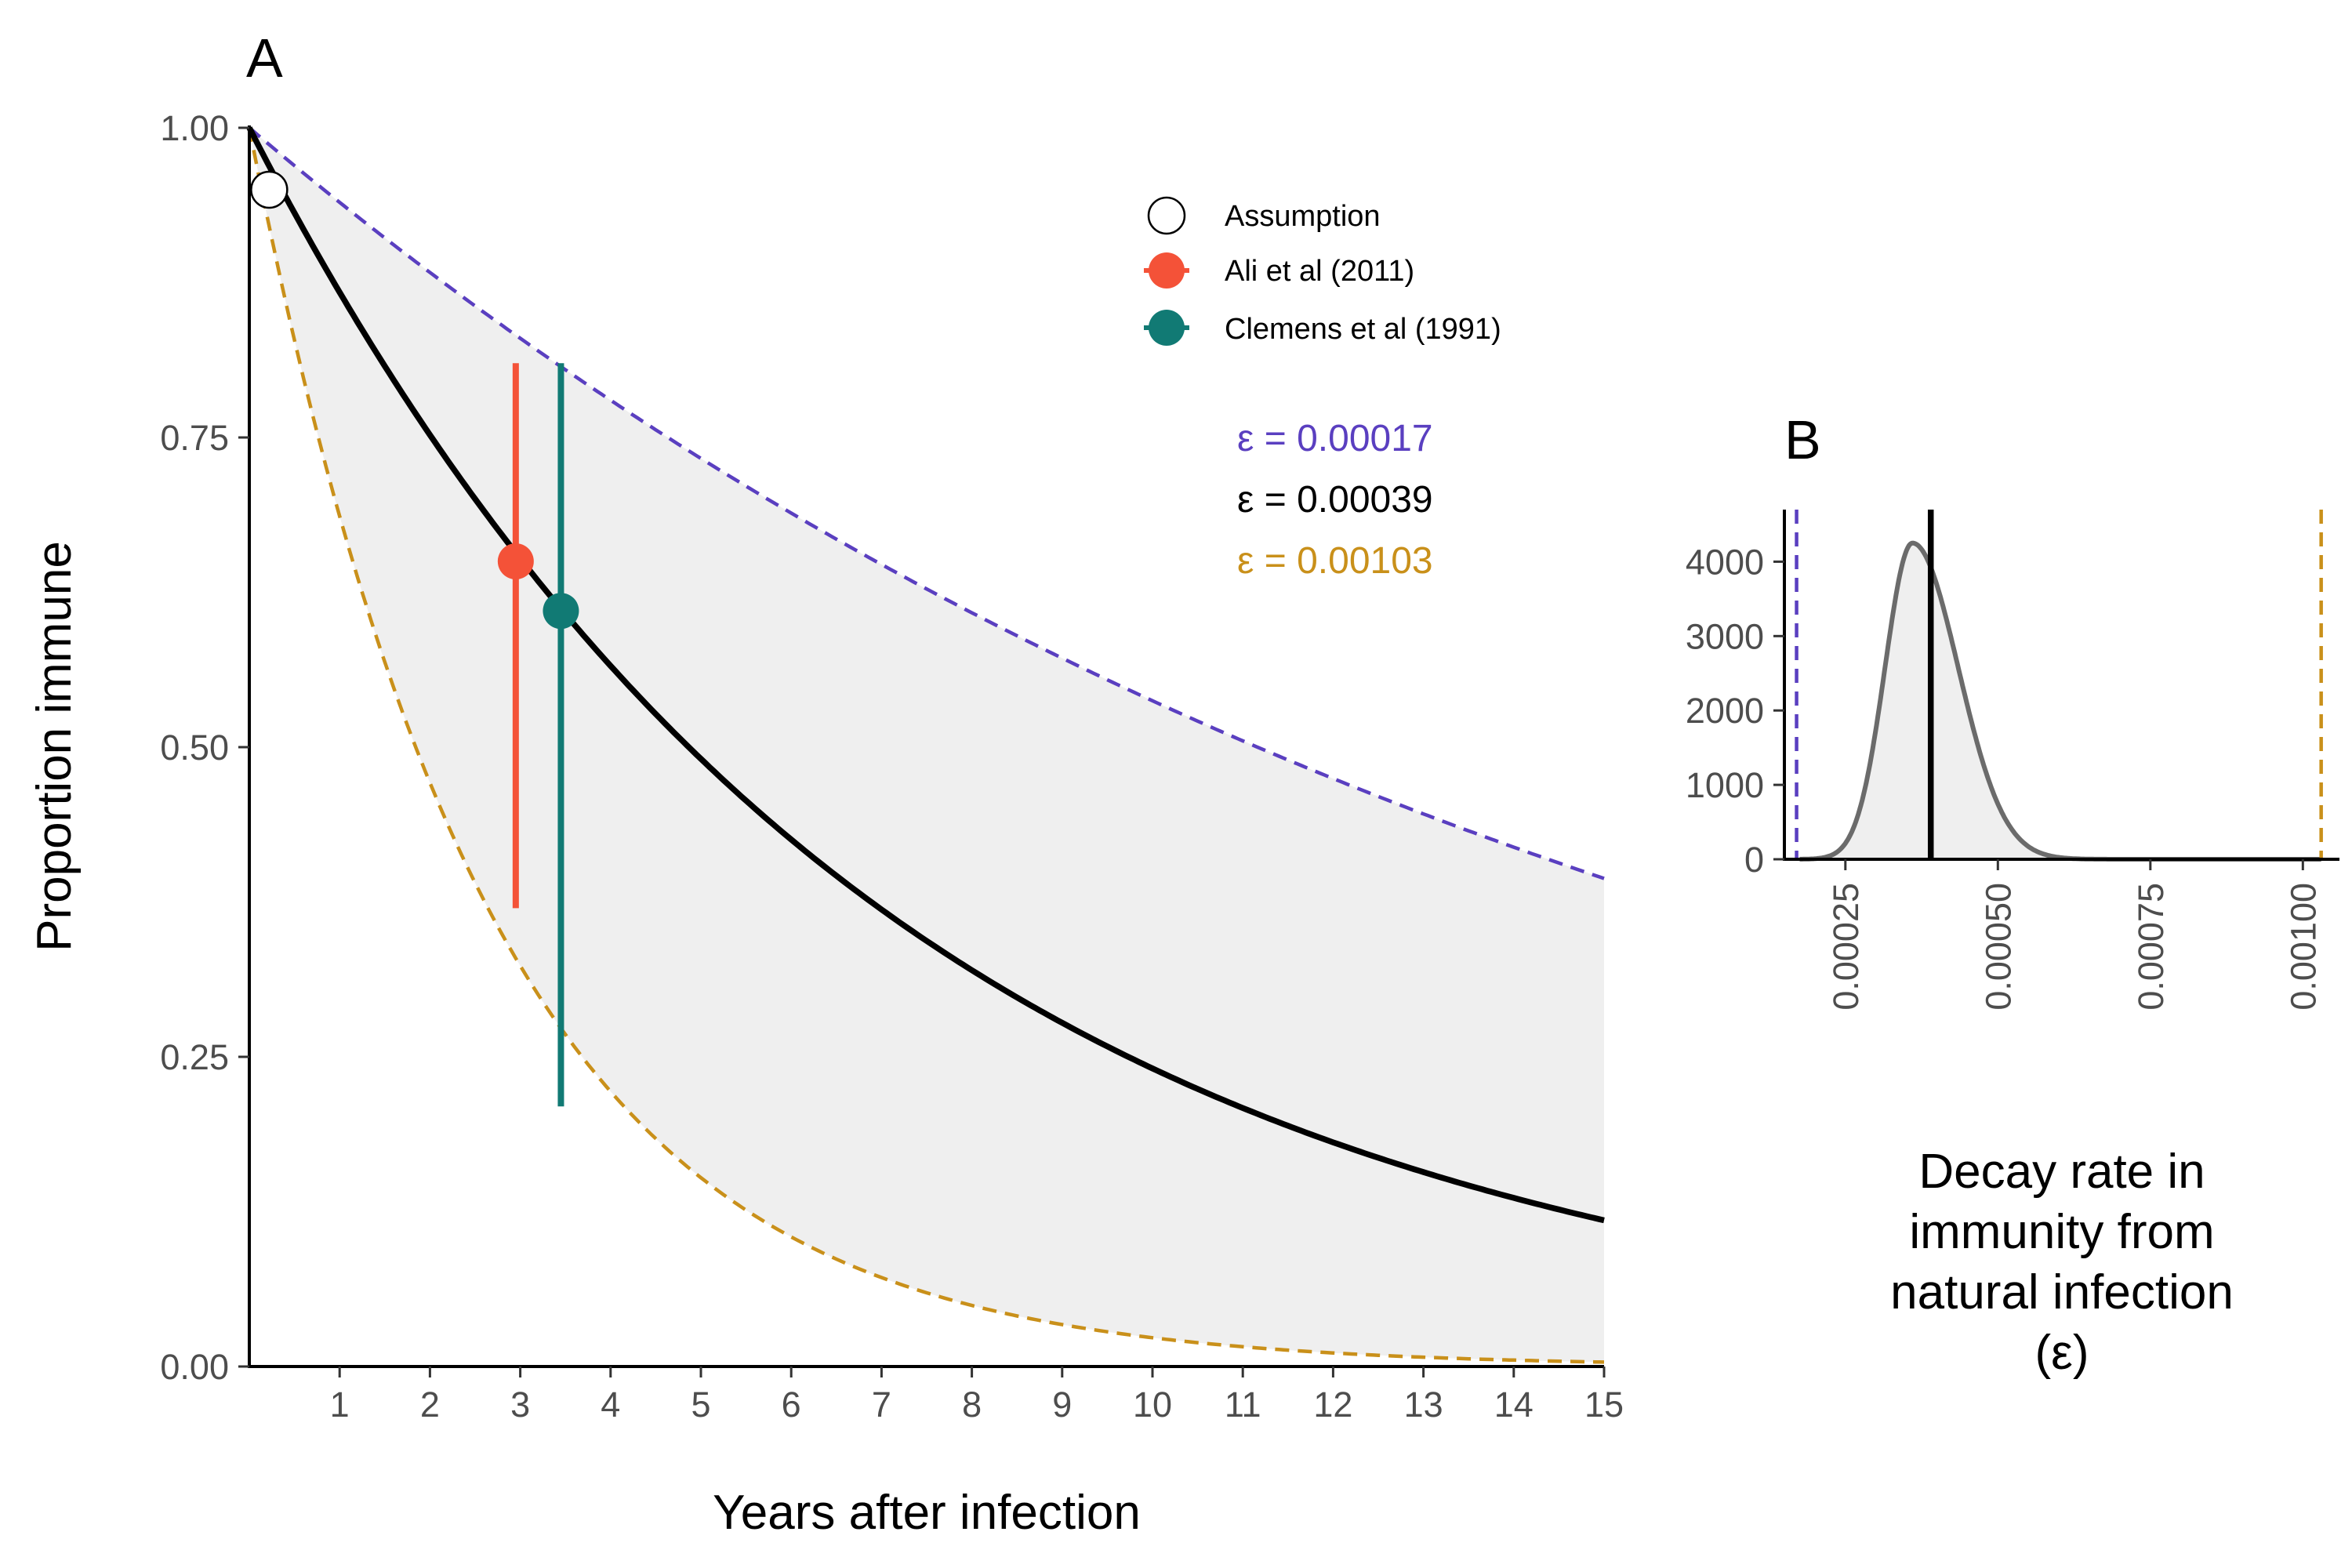  What do you see at coordinates (1514, 1405) in the screenshot?
I see `x-tick-label-14: 14` at bounding box center [1514, 1405].